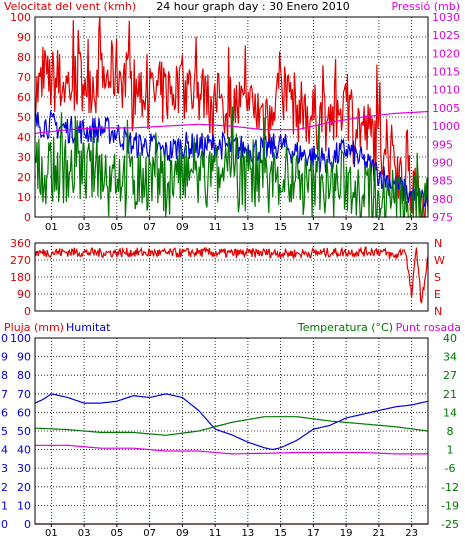  I want to click on pressi--line, so click(231, 122).